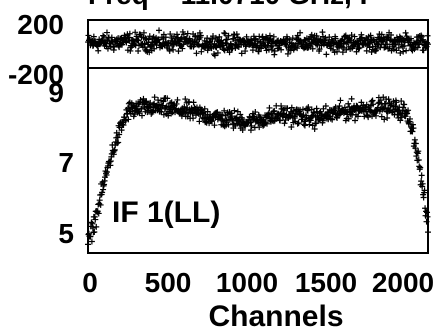  What do you see at coordinates (90, 282) in the screenshot?
I see `xtick-label: 0` at bounding box center [90, 282].